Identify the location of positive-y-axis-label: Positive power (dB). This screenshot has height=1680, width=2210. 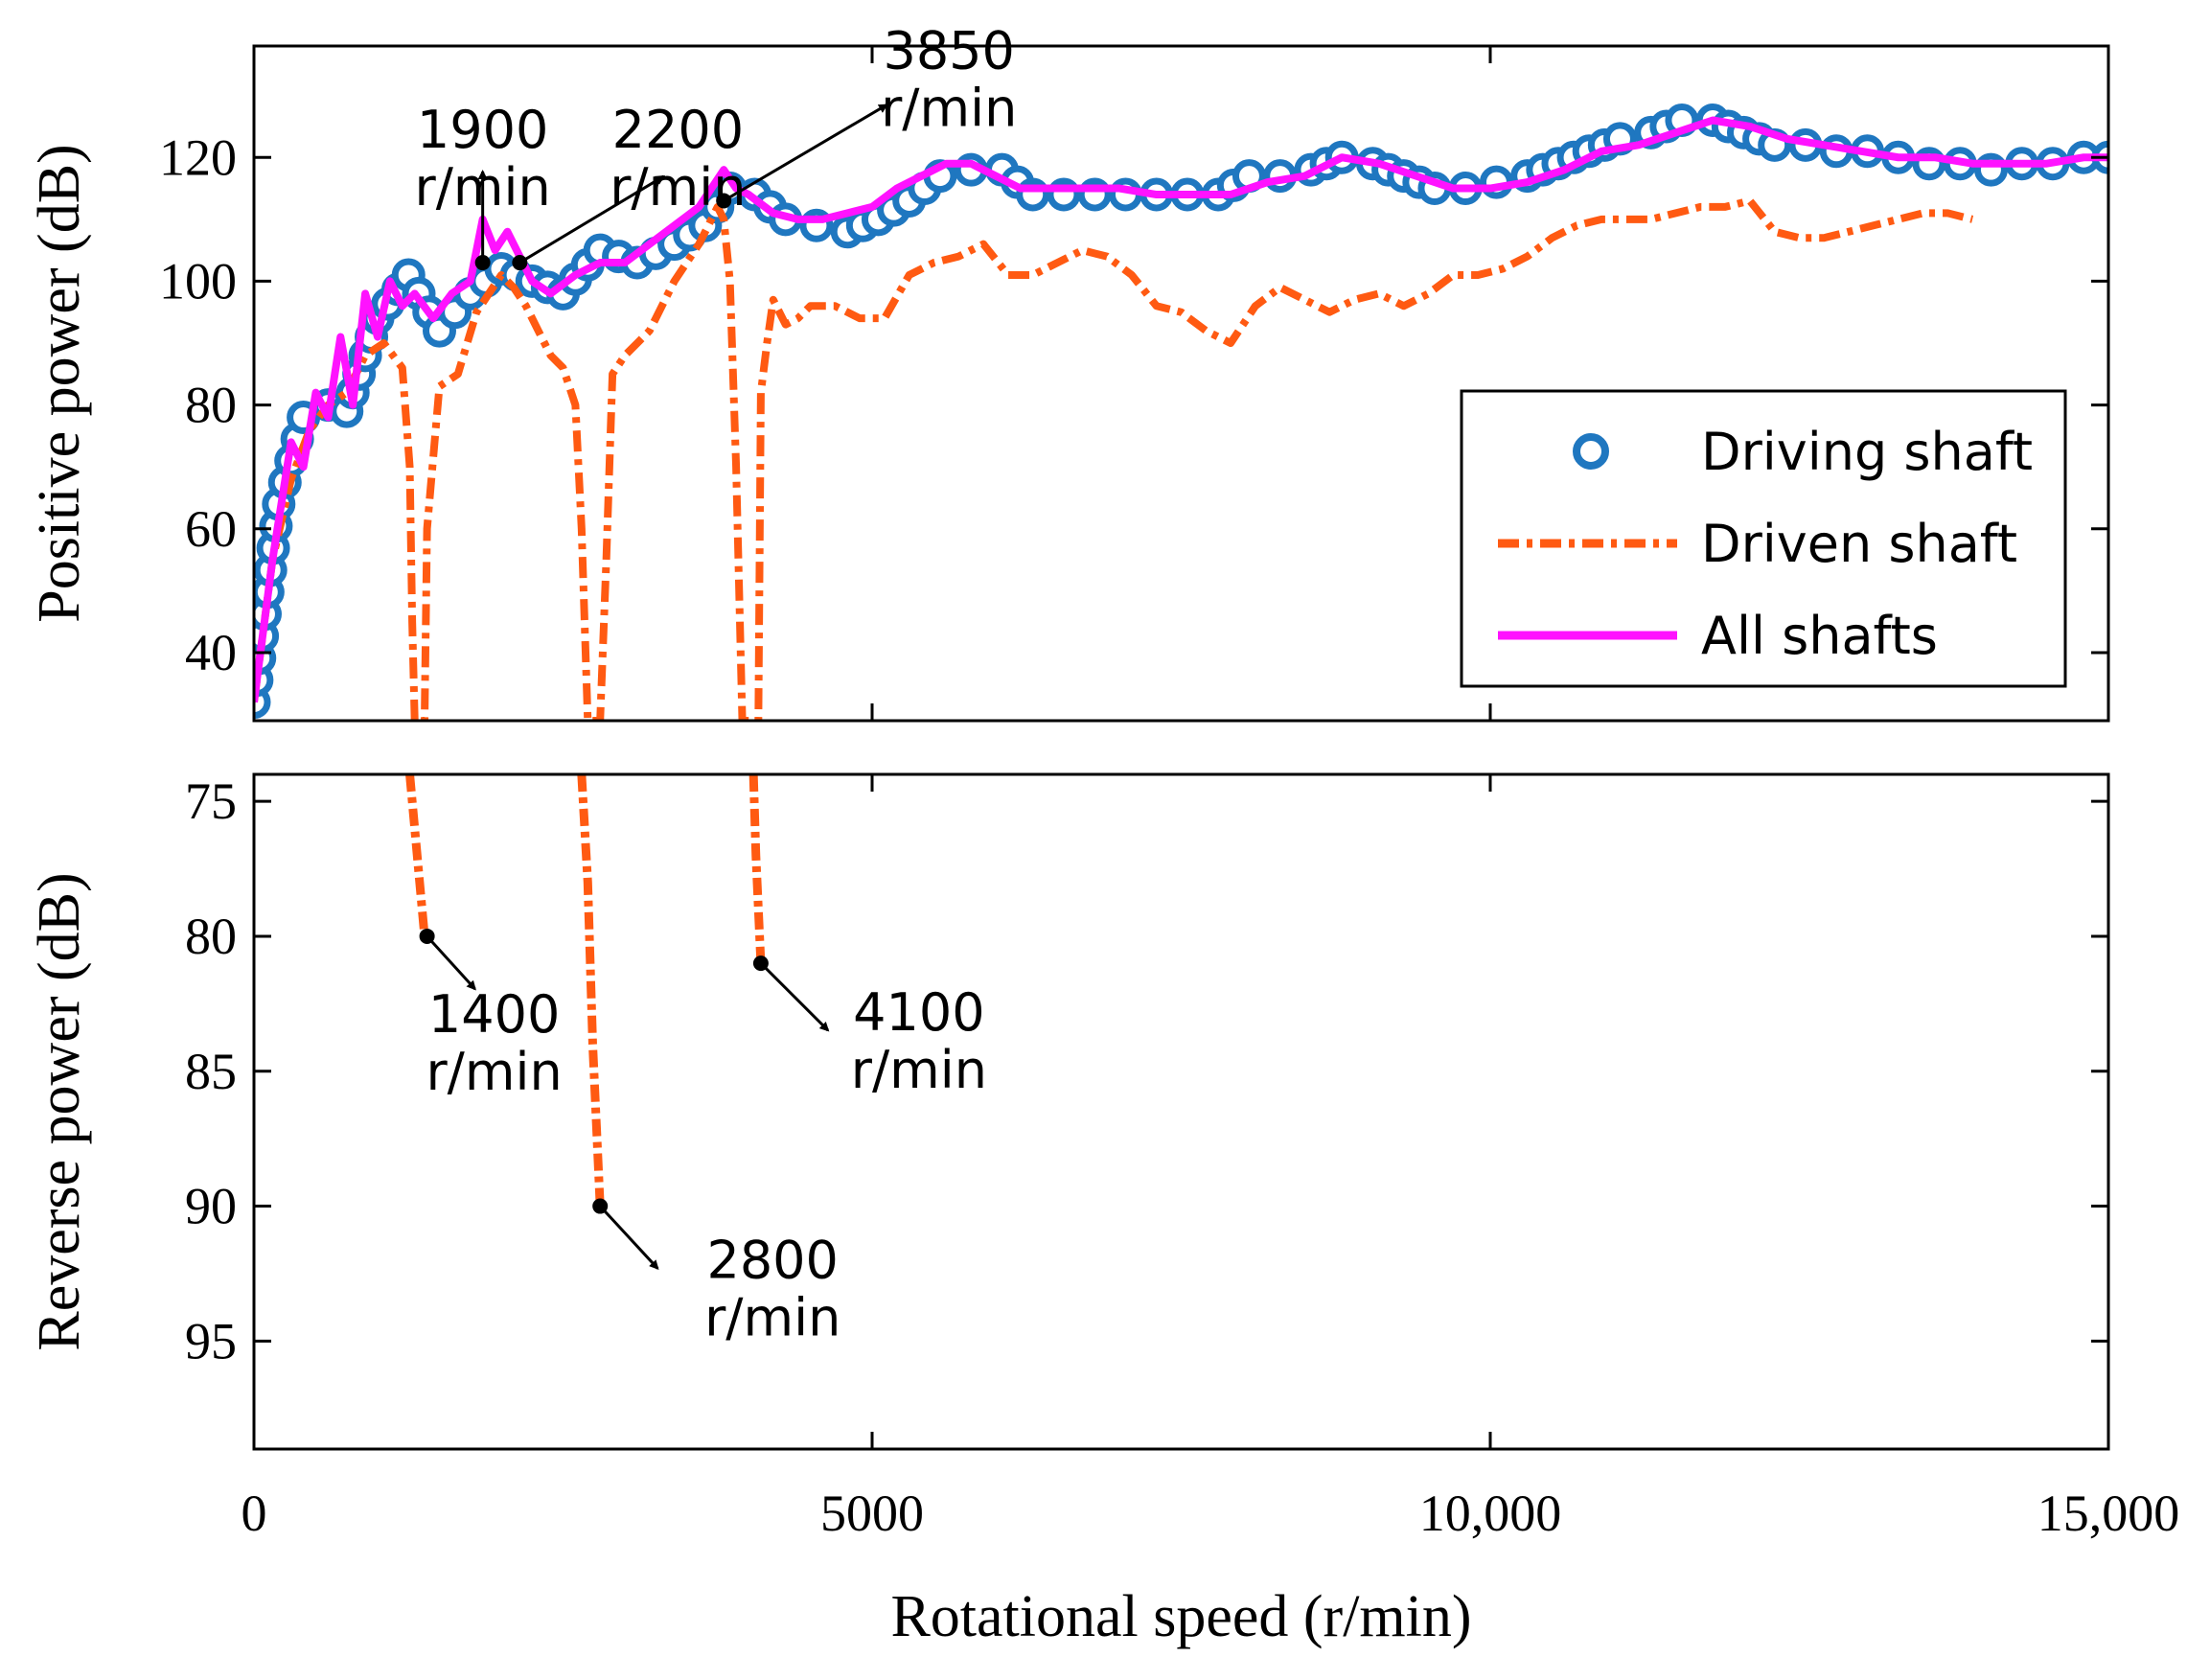
(60, 383).